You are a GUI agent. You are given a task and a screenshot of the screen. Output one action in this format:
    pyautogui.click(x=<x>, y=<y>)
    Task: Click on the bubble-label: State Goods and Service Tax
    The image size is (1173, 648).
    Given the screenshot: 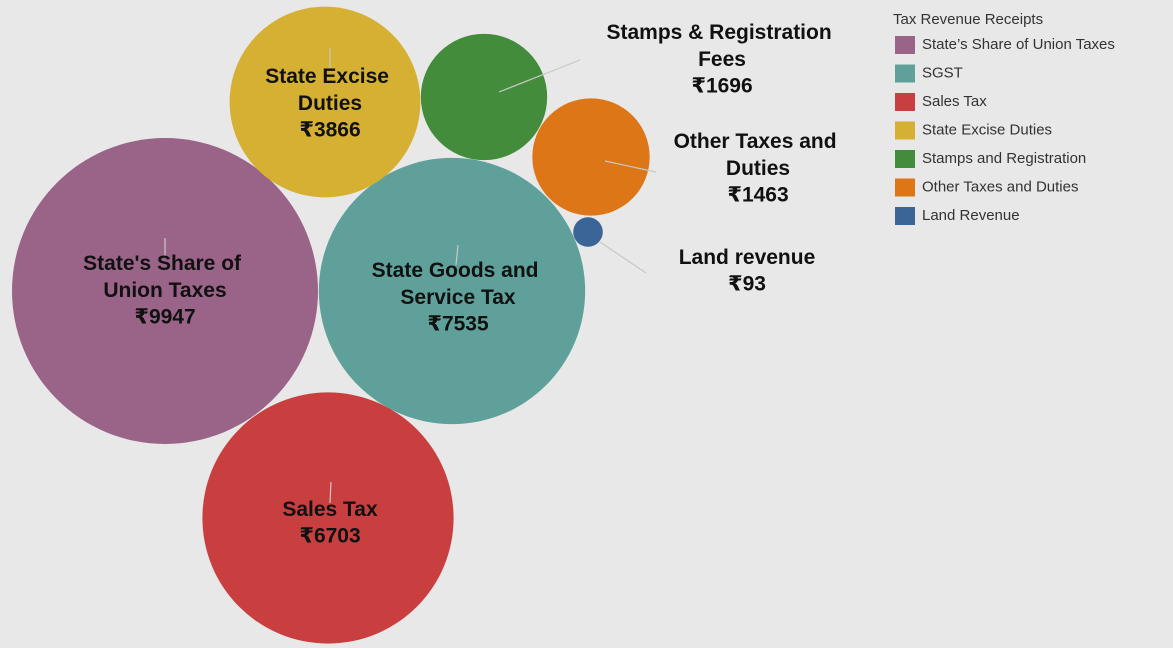 What is the action you would take?
    pyautogui.click(x=458, y=284)
    